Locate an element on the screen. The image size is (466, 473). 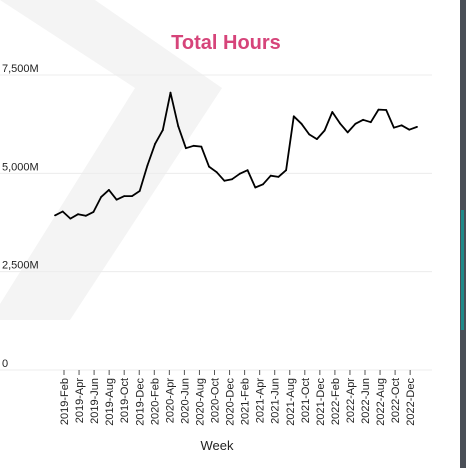
chart-title: Total Hours is located at coordinates (226, 43).